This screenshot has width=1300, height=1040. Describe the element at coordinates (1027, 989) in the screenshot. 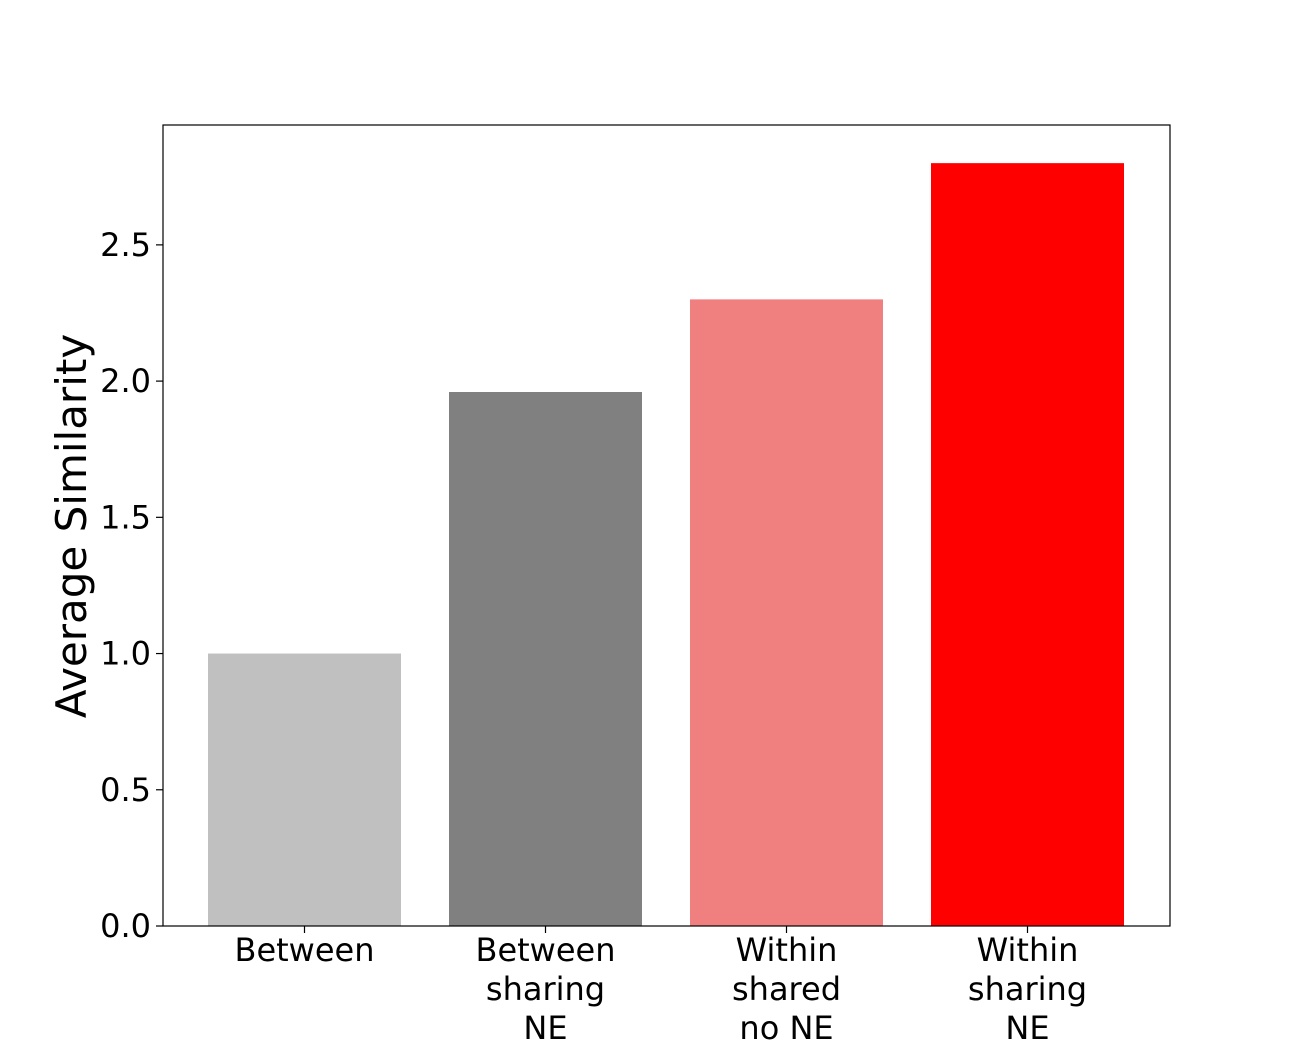

I see `x-tick-label-4-line-2: sharing` at that location.